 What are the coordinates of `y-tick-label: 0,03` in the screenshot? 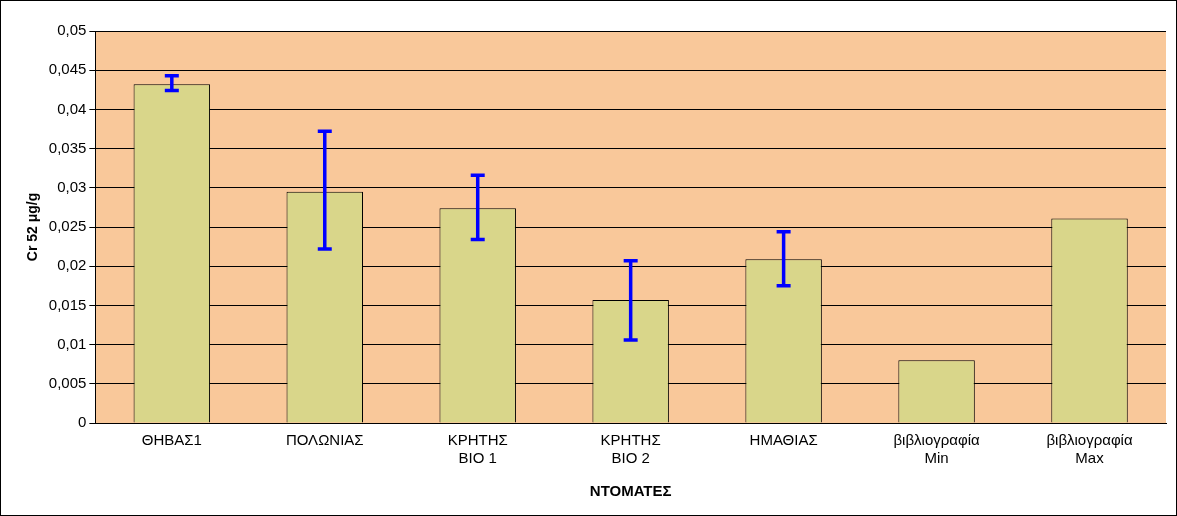 It's located at (72, 186).